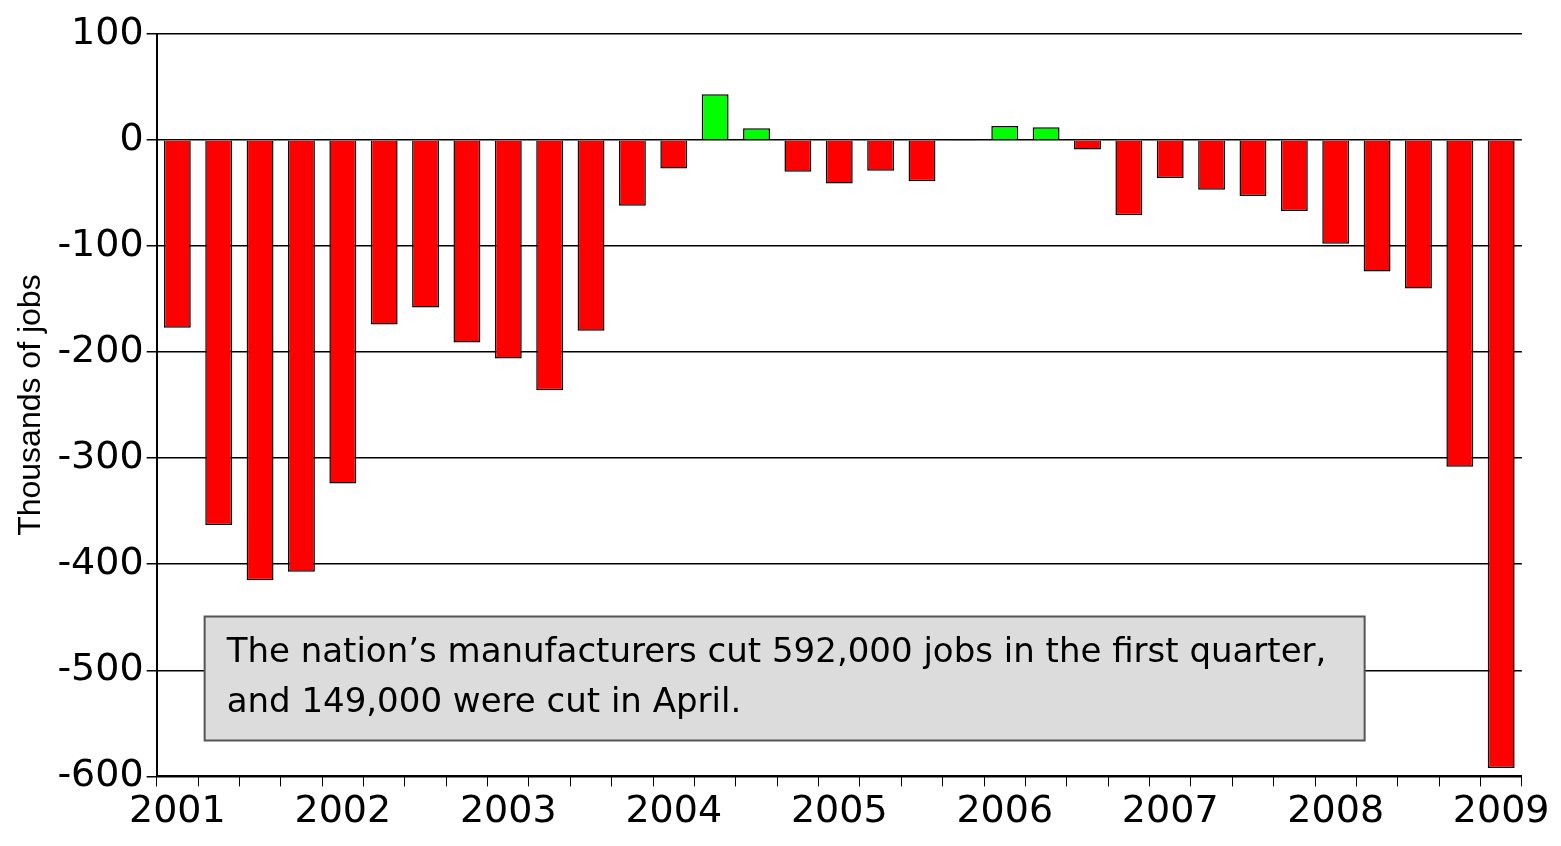 The width and height of the screenshot is (1561, 846). Describe the element at coordinates (1170, 809) in the screenshot. I see `x-tick-label: 2007` at that location.